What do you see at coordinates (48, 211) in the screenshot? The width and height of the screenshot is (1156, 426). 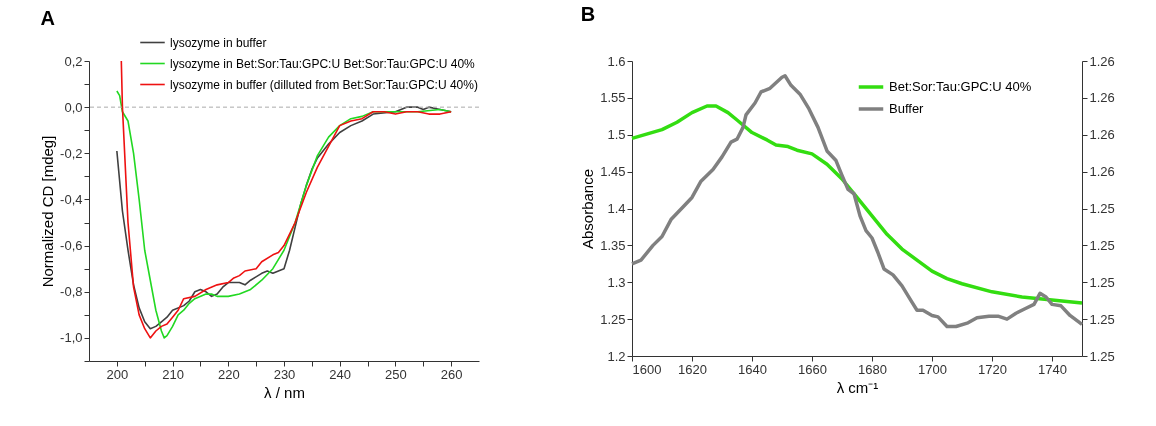 I see `y-axis-title: Normalized CD [mdeg]` at bounding box center [48, 211].